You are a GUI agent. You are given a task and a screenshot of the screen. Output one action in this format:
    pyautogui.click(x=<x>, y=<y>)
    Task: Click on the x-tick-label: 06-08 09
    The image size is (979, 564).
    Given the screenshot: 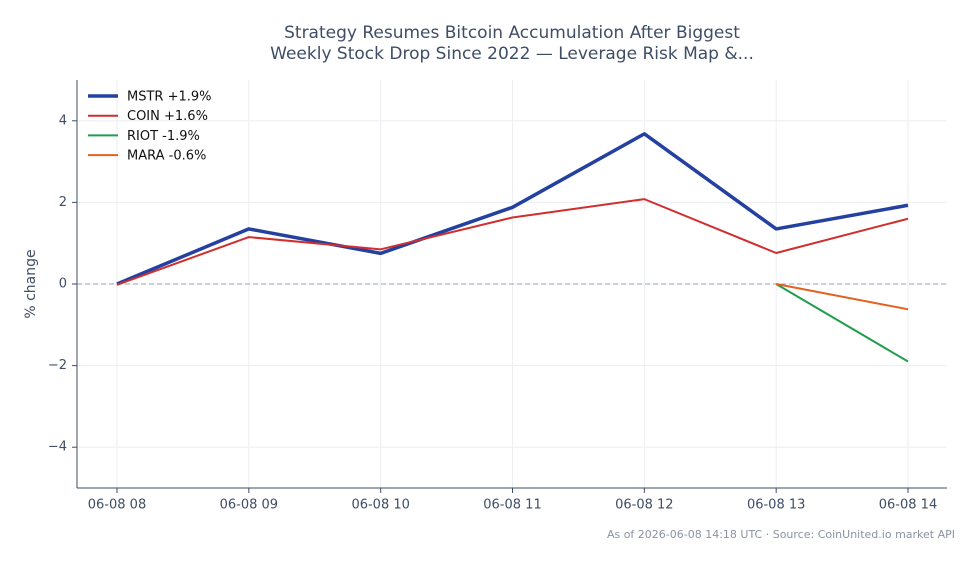 What is the action you would take?
    pyautogui.click(x=249, y=505)
    